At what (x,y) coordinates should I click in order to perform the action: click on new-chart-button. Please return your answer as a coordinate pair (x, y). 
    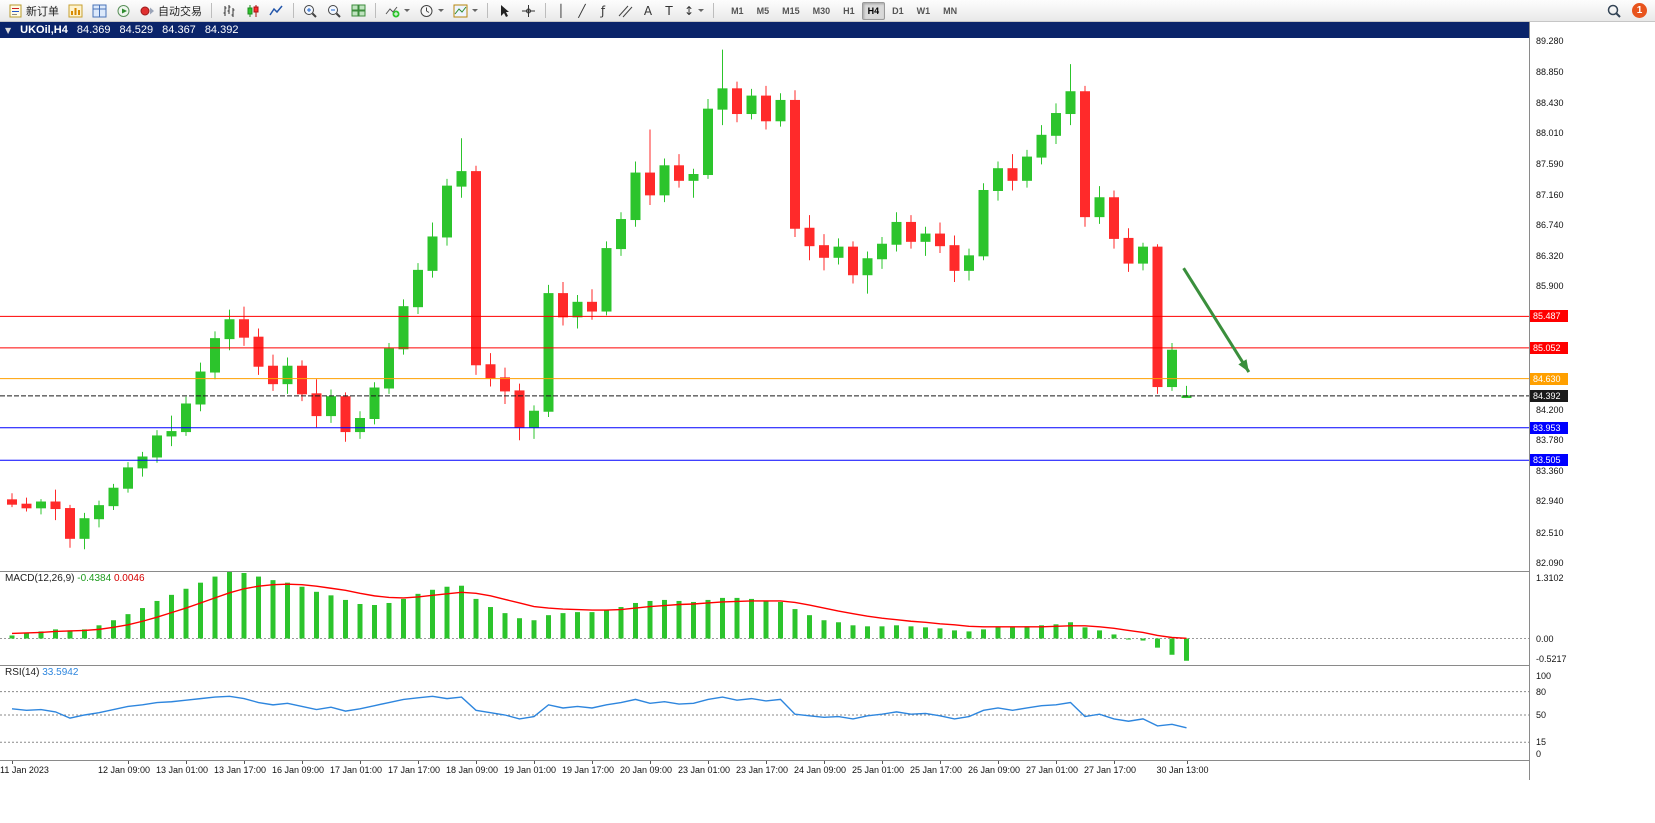
    Looking at the image, I should click on (75, 10).